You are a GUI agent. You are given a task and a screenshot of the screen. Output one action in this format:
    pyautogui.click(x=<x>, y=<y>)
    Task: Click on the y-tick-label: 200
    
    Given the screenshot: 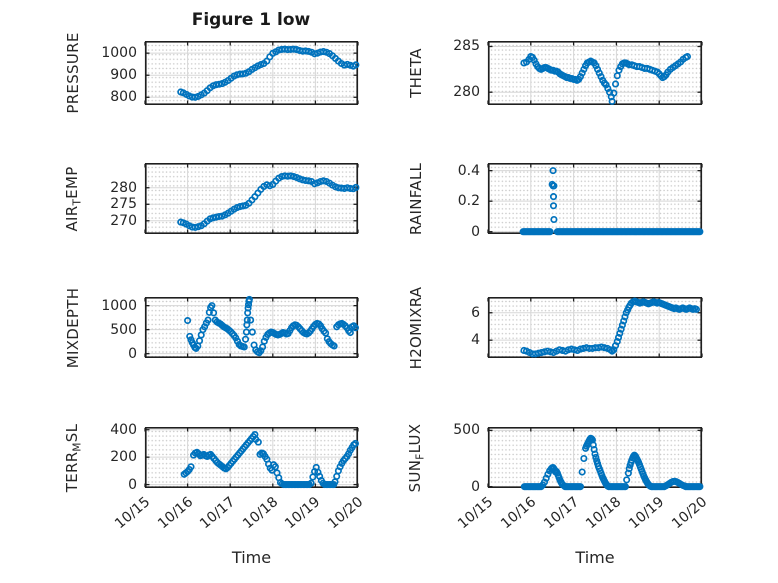 What is the action you would take?
    pyautogui.click(x=123, y=457)
    